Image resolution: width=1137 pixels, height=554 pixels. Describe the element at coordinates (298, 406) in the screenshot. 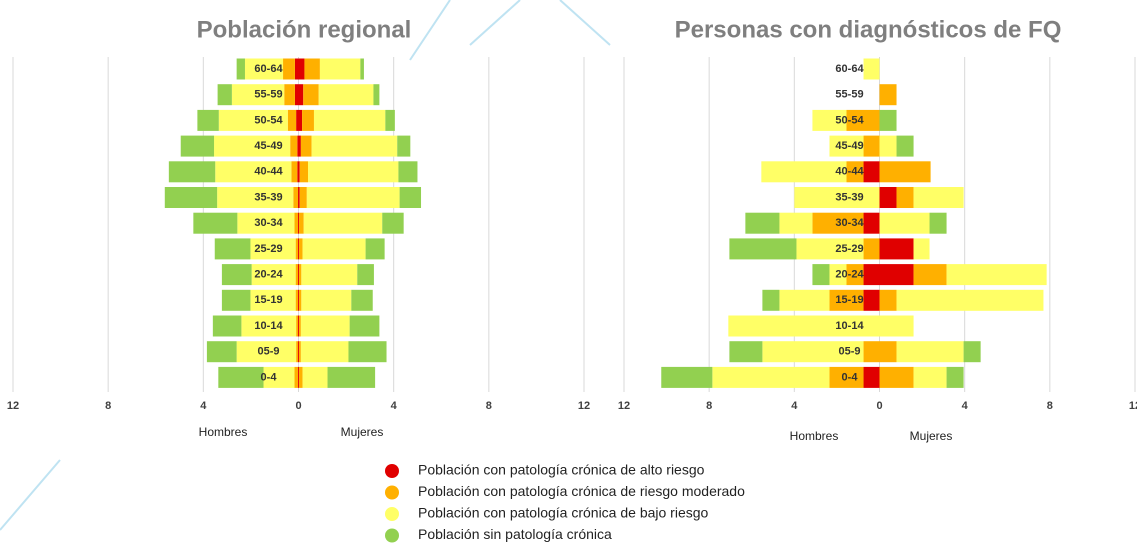

I see `x-tick-label: 0` at that location.